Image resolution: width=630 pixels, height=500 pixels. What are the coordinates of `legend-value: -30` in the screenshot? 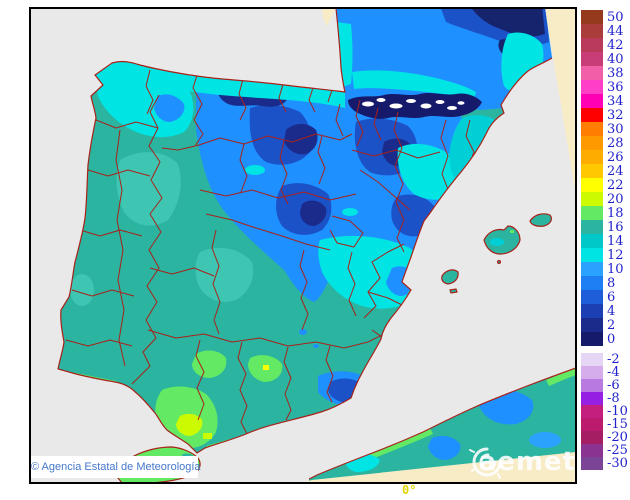 It's located at (617, 463).